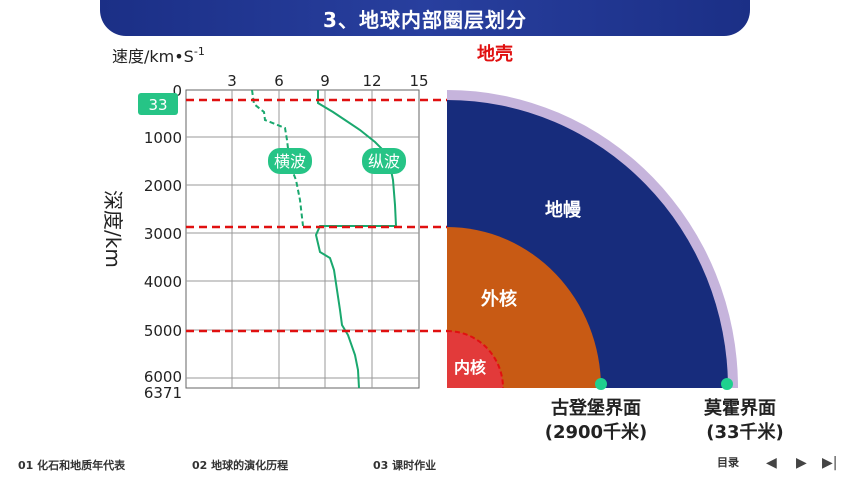  I want to click on depth-tick-5000: 5000, so click(163, 331).